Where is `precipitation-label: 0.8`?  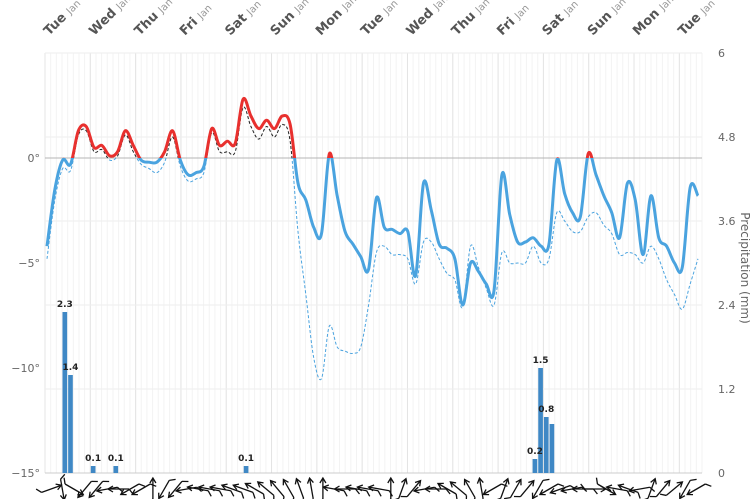 precipitation-label: 0.8 is located at coordinates (546, 410).